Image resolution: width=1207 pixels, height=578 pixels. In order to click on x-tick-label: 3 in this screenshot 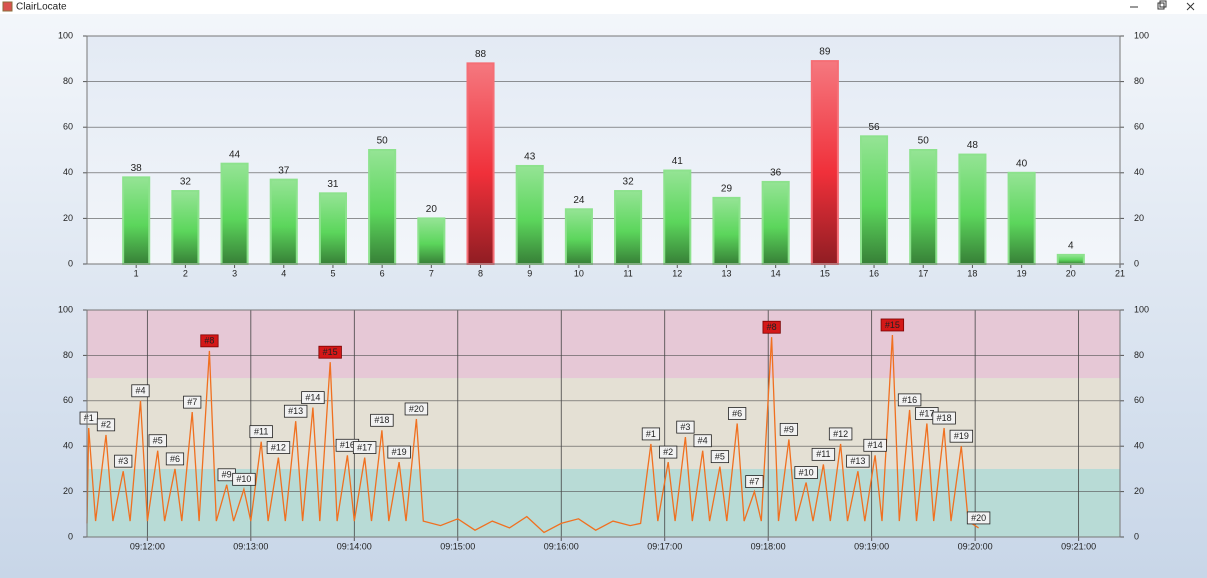, I will do `click(234, 273)`.